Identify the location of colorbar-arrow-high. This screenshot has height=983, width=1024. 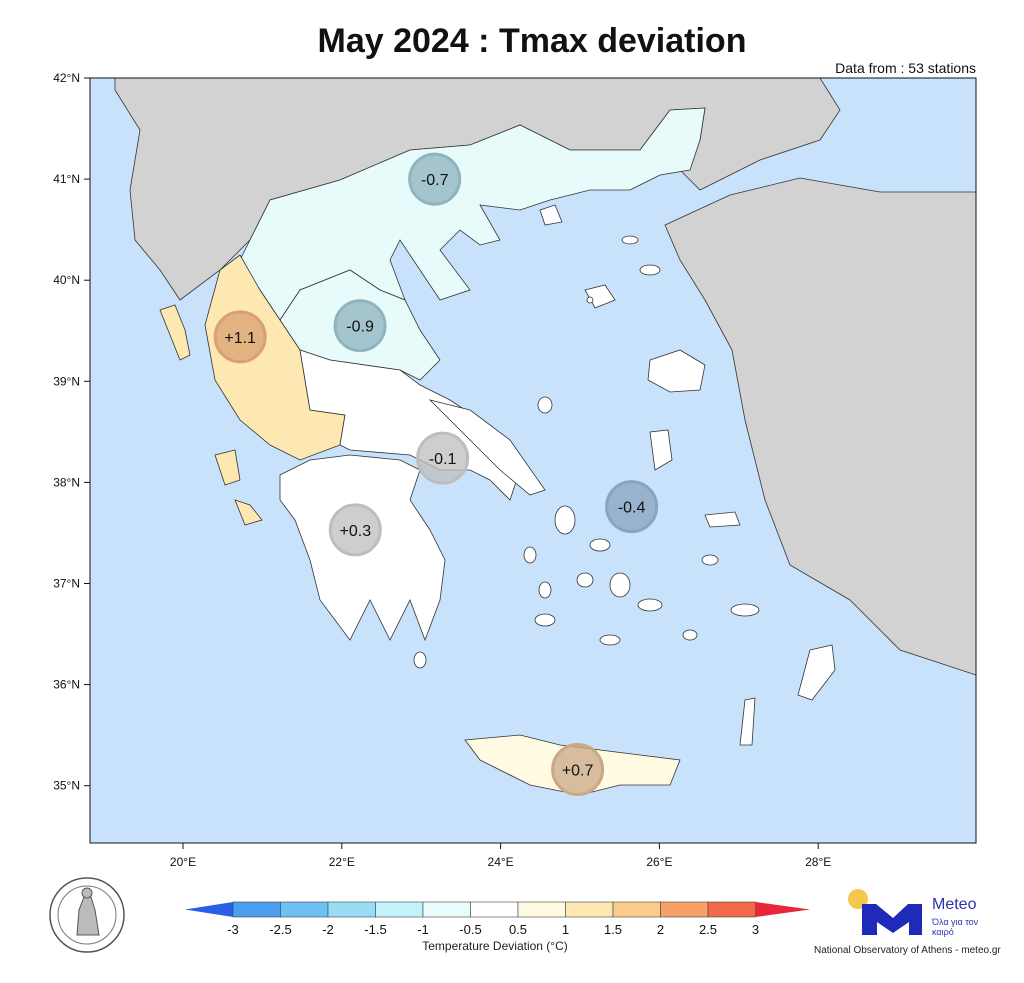
(782, 909).